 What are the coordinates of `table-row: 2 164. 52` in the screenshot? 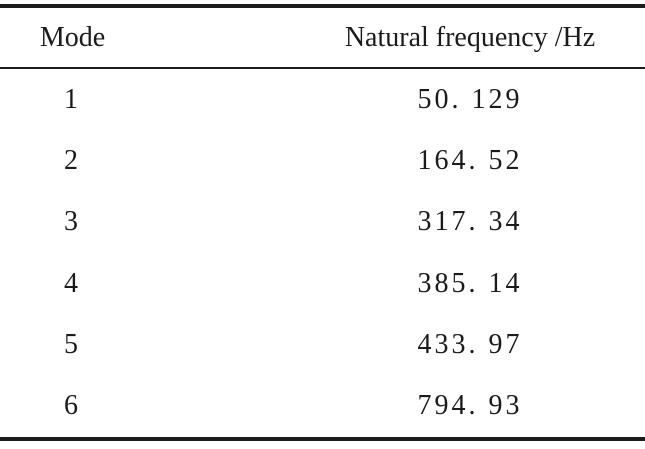 It's located at (322, 160).